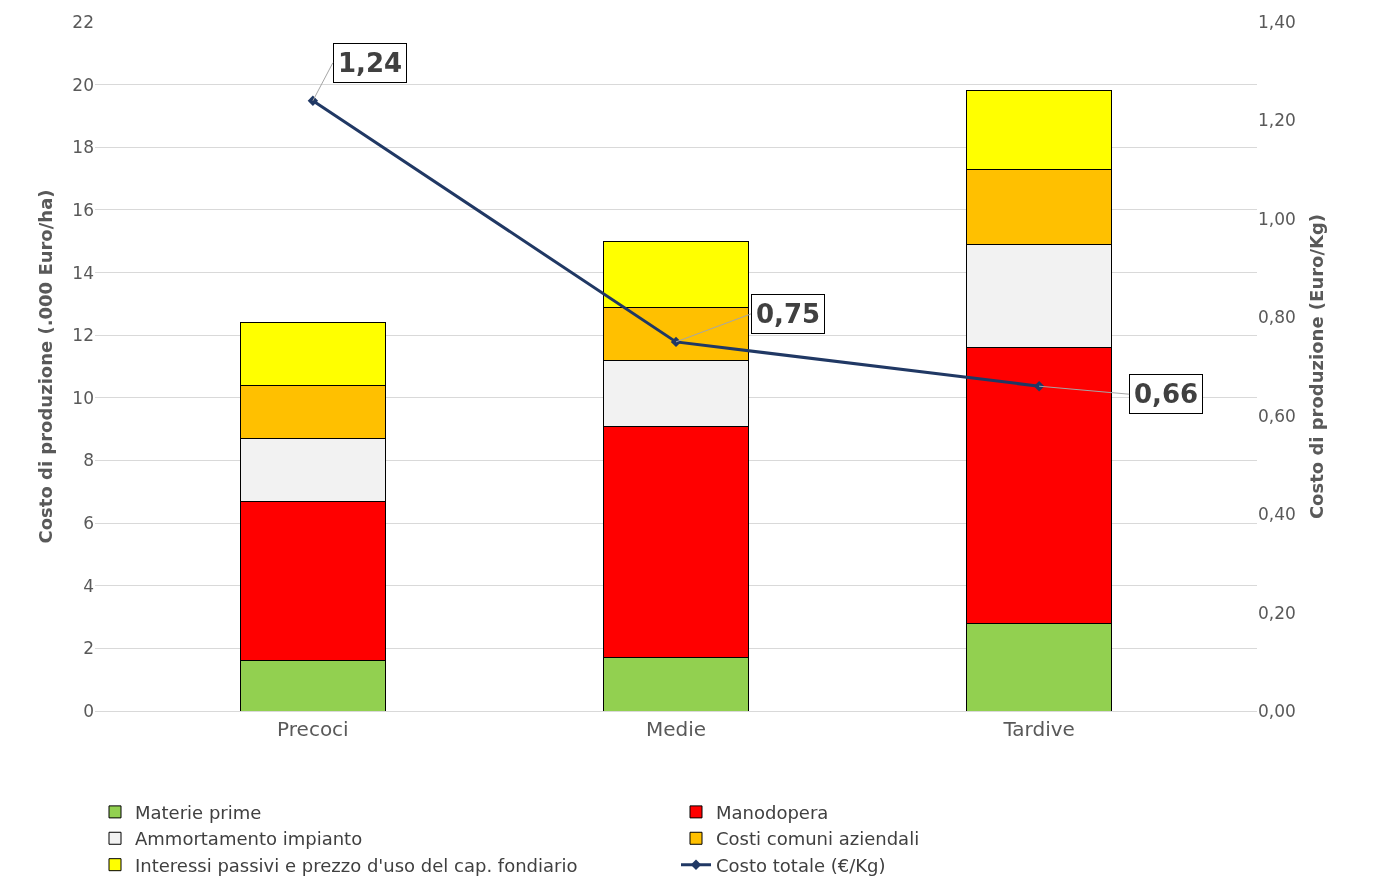 This screenshot has width=1377, height=896. What do you see at coordinates (1277, 514) in the screenshot?
I see `y2-tick-label: 0,40` at bounding box center [1277, 514].